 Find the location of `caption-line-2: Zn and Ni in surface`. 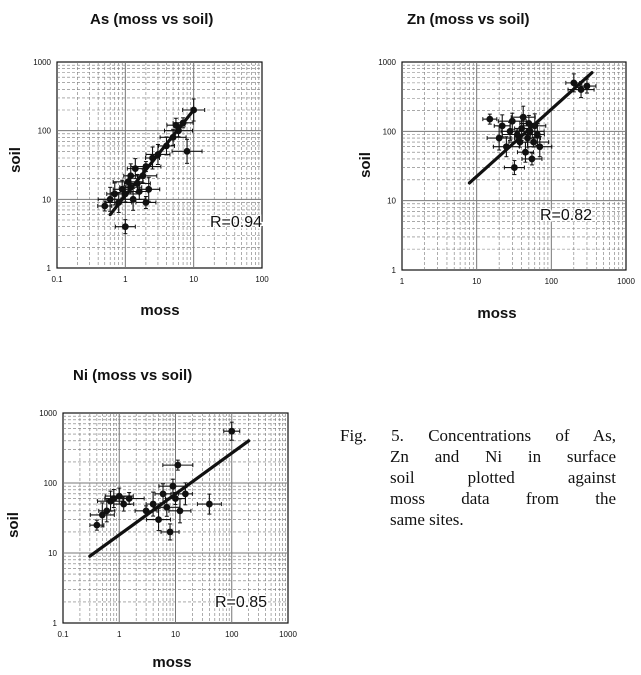

caption-line-2: Zn and Ni in surface is located at coordinates (503, 456).